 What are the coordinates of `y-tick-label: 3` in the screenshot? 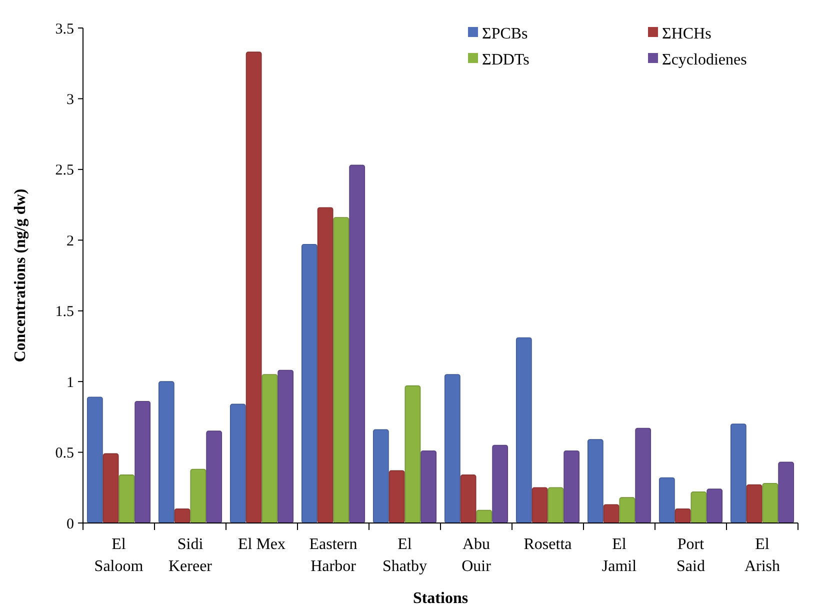 It's located at (70, 100).